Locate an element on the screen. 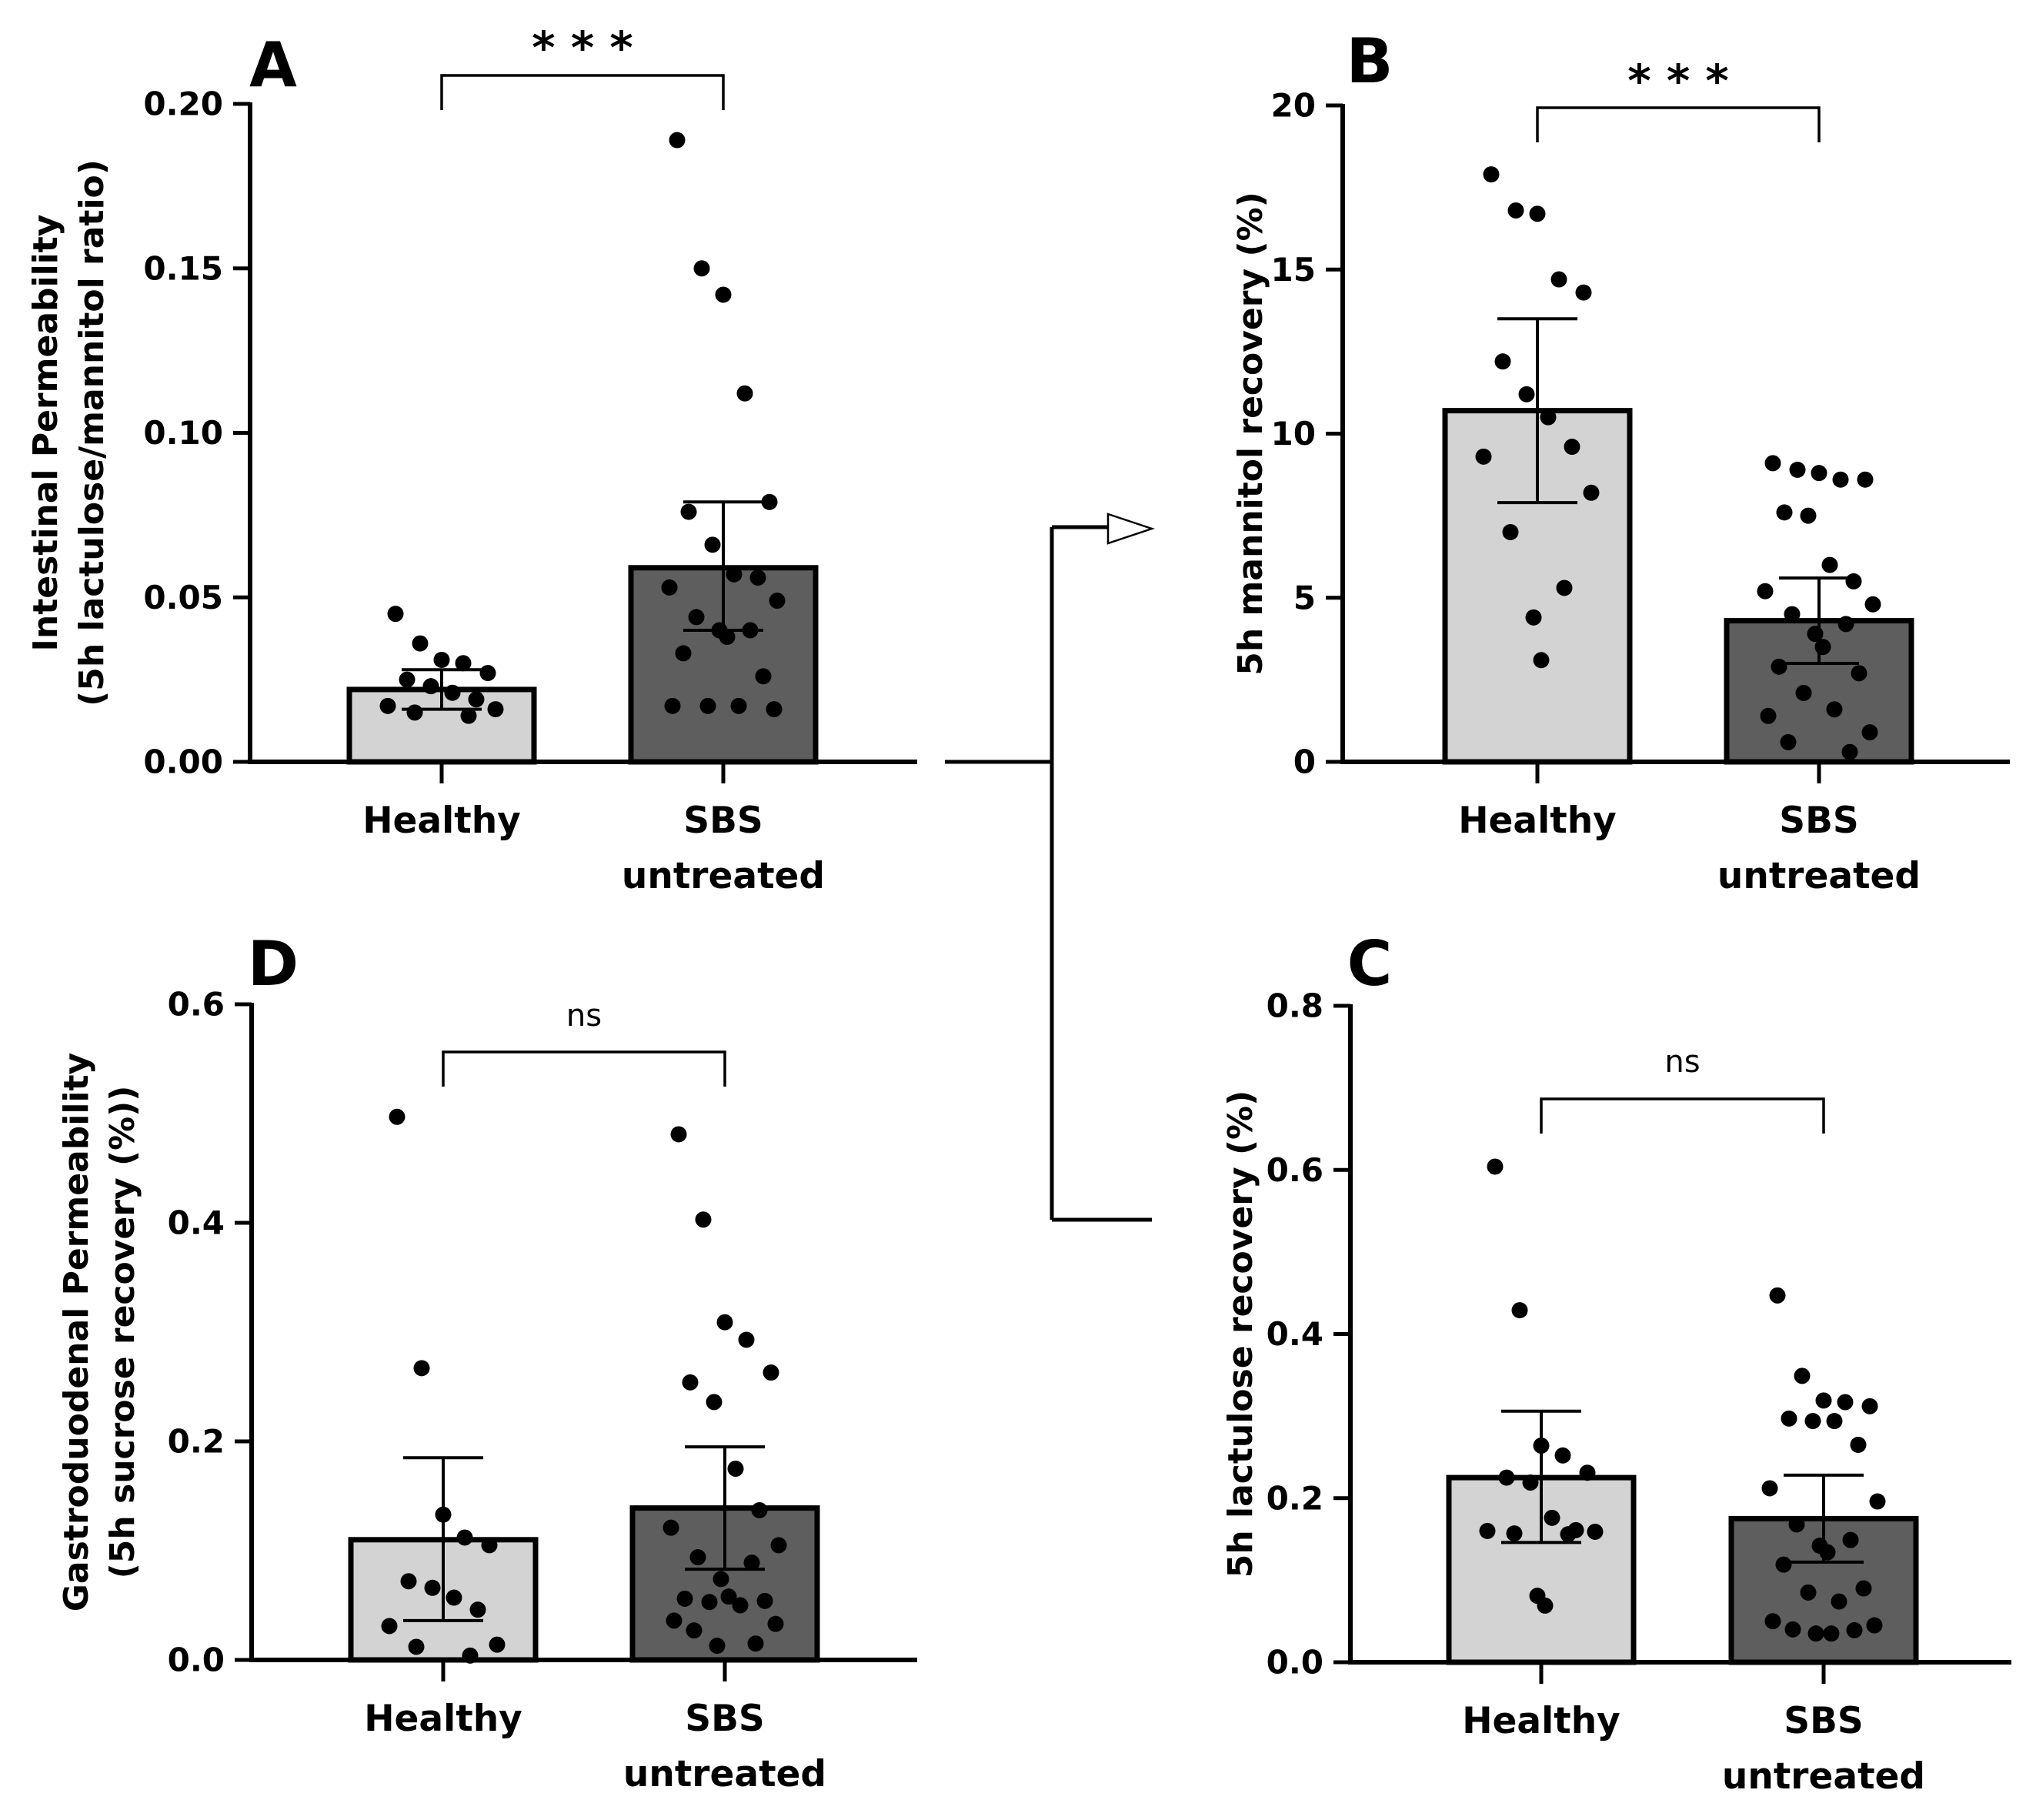 This screenshot has height=1820, width=2036. y-tick-label: 0.00 is located at coordinates (183, 762).